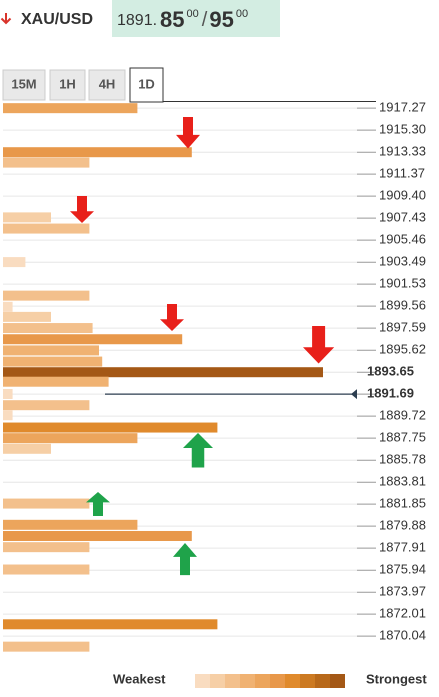  Describe the element at coordinates (57, 19) in the screenshot. I see `symbol: XAU/USD` at that location.